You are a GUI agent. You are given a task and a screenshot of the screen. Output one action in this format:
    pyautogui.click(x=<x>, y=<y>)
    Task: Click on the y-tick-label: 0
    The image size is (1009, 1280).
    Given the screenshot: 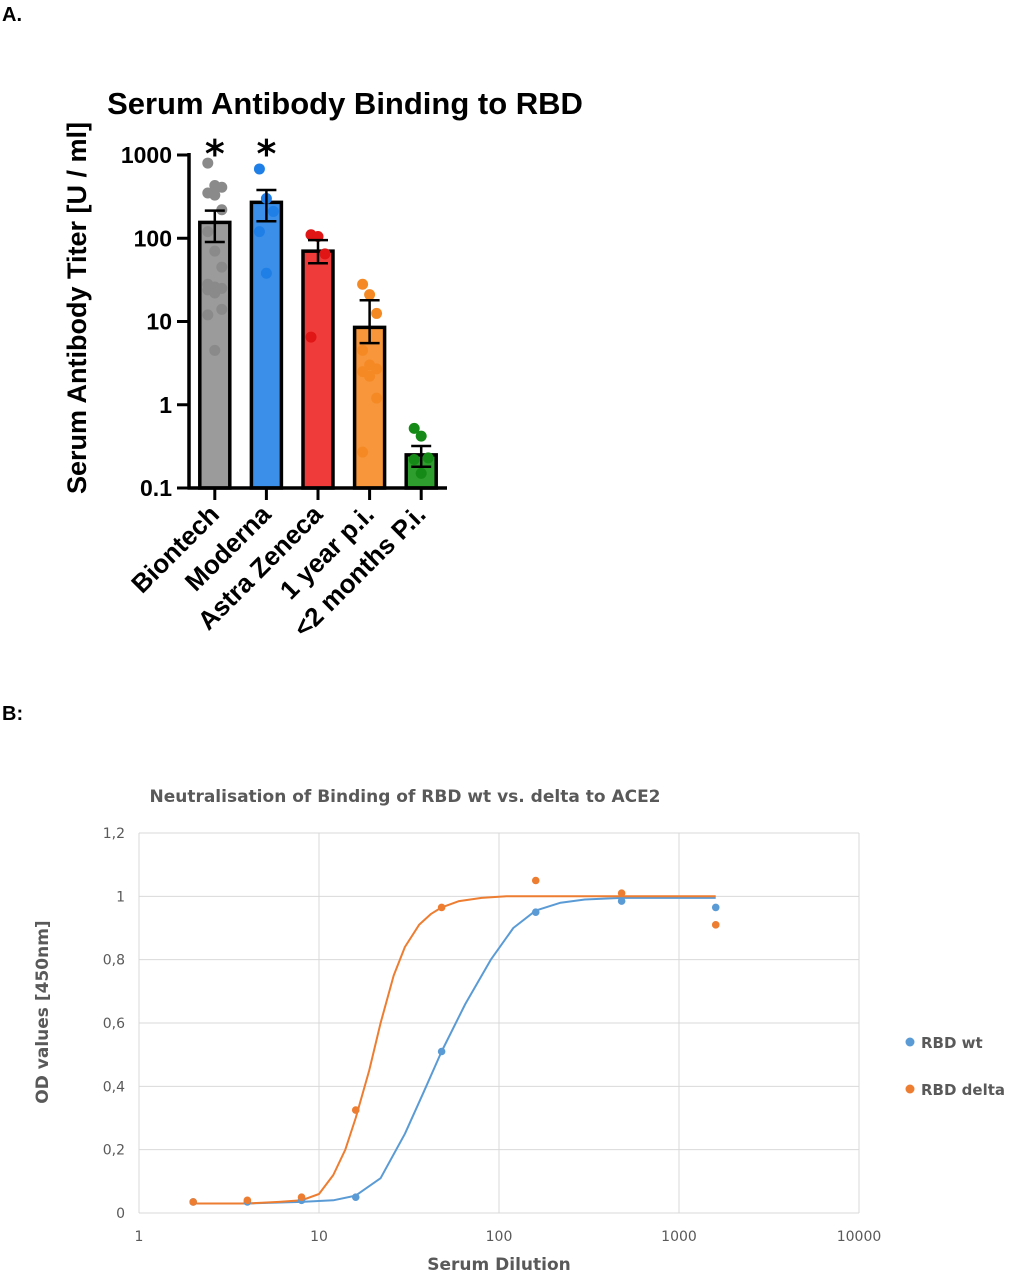 What is the action you would take?
    pyautogui.click(x=120, y=1214)
    